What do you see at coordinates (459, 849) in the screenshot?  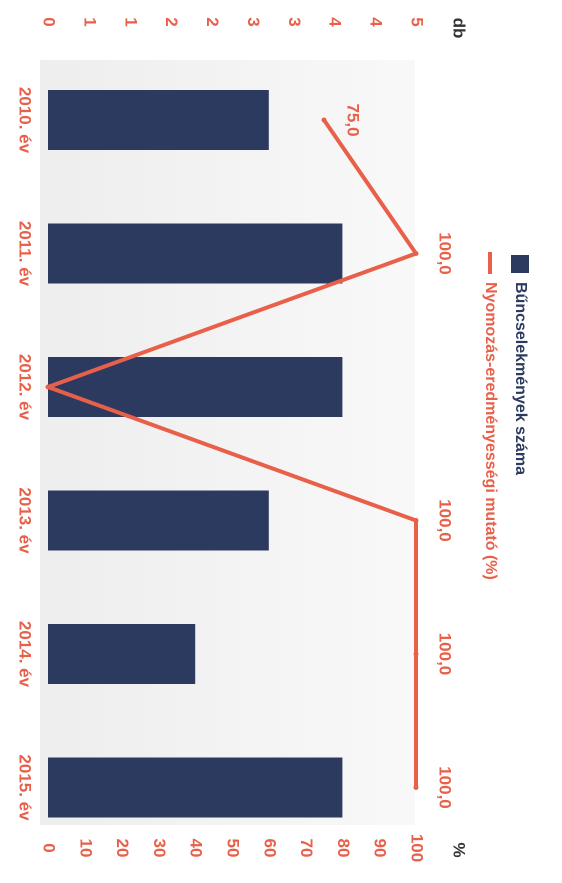 I see `right-axis-label: %` at bounding box center [459, 849].